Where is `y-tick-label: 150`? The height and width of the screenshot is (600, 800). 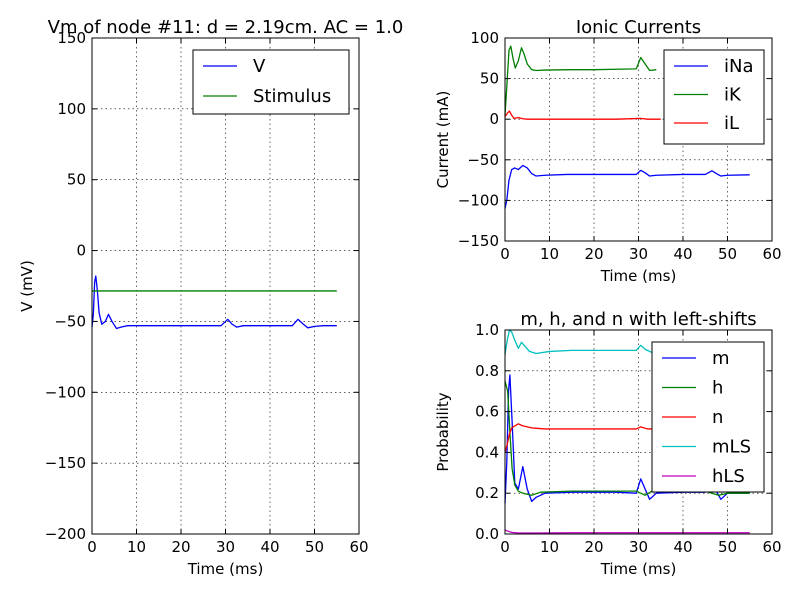 y-tick-label: 150 is located at coordinates (71, 38).